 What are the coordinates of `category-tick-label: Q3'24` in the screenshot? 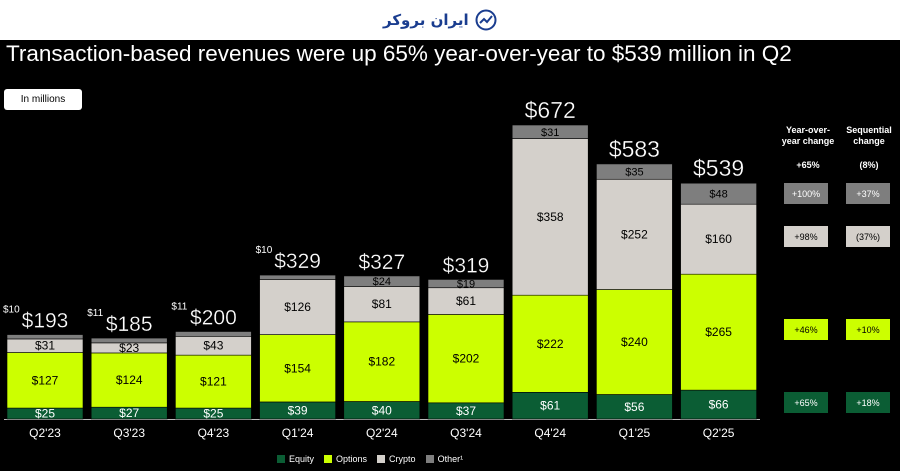 It's located at (466, 433).